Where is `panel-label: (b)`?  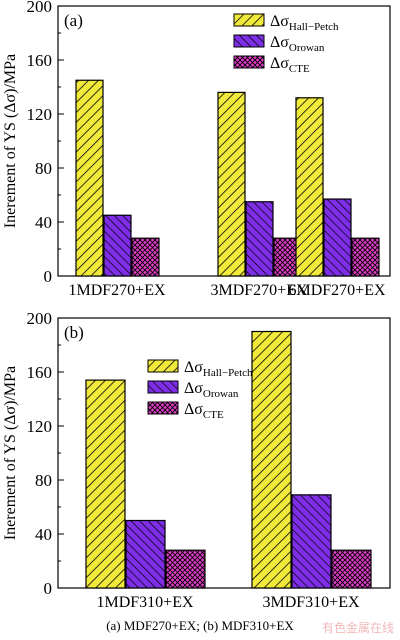 panel-label: (b) is located at coordinates (74, 332).